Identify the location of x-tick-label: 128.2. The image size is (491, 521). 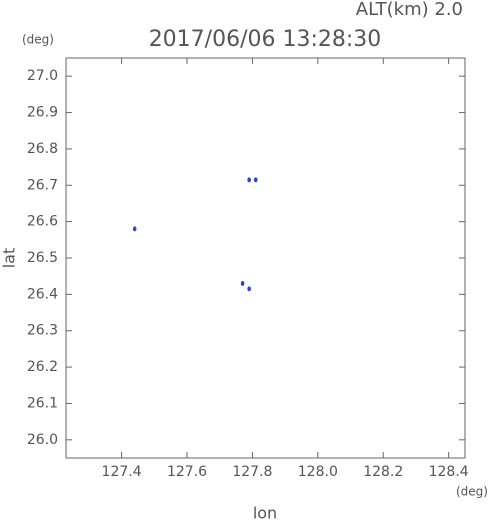
(383, 472).